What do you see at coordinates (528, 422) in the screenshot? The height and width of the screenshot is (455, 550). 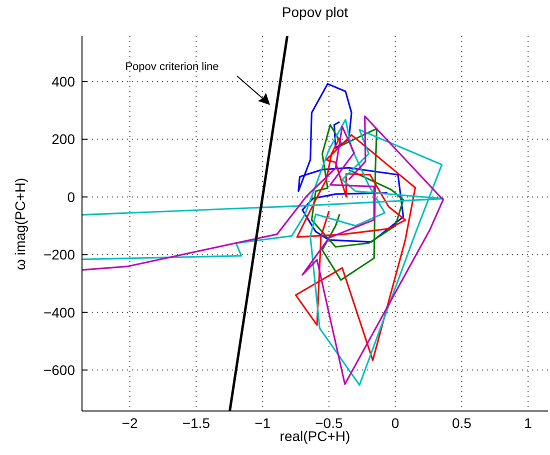 I see `x-tick-label: 1` at bounding box center [528, 422].